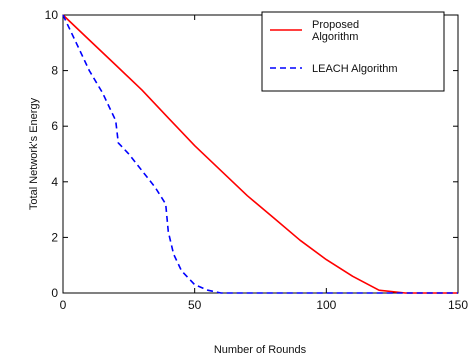  What do you see at coordinates (326, 305) in the screenshot?
I see `x-tick-label: 100` at bounding box center [326, 305].